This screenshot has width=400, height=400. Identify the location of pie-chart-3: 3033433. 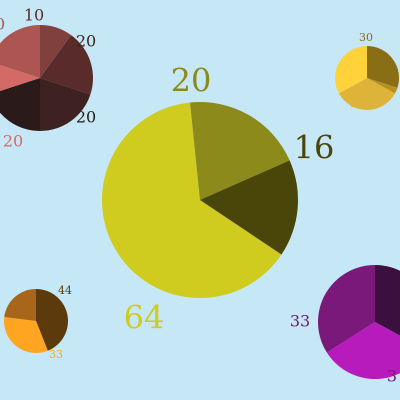
(367, 70).